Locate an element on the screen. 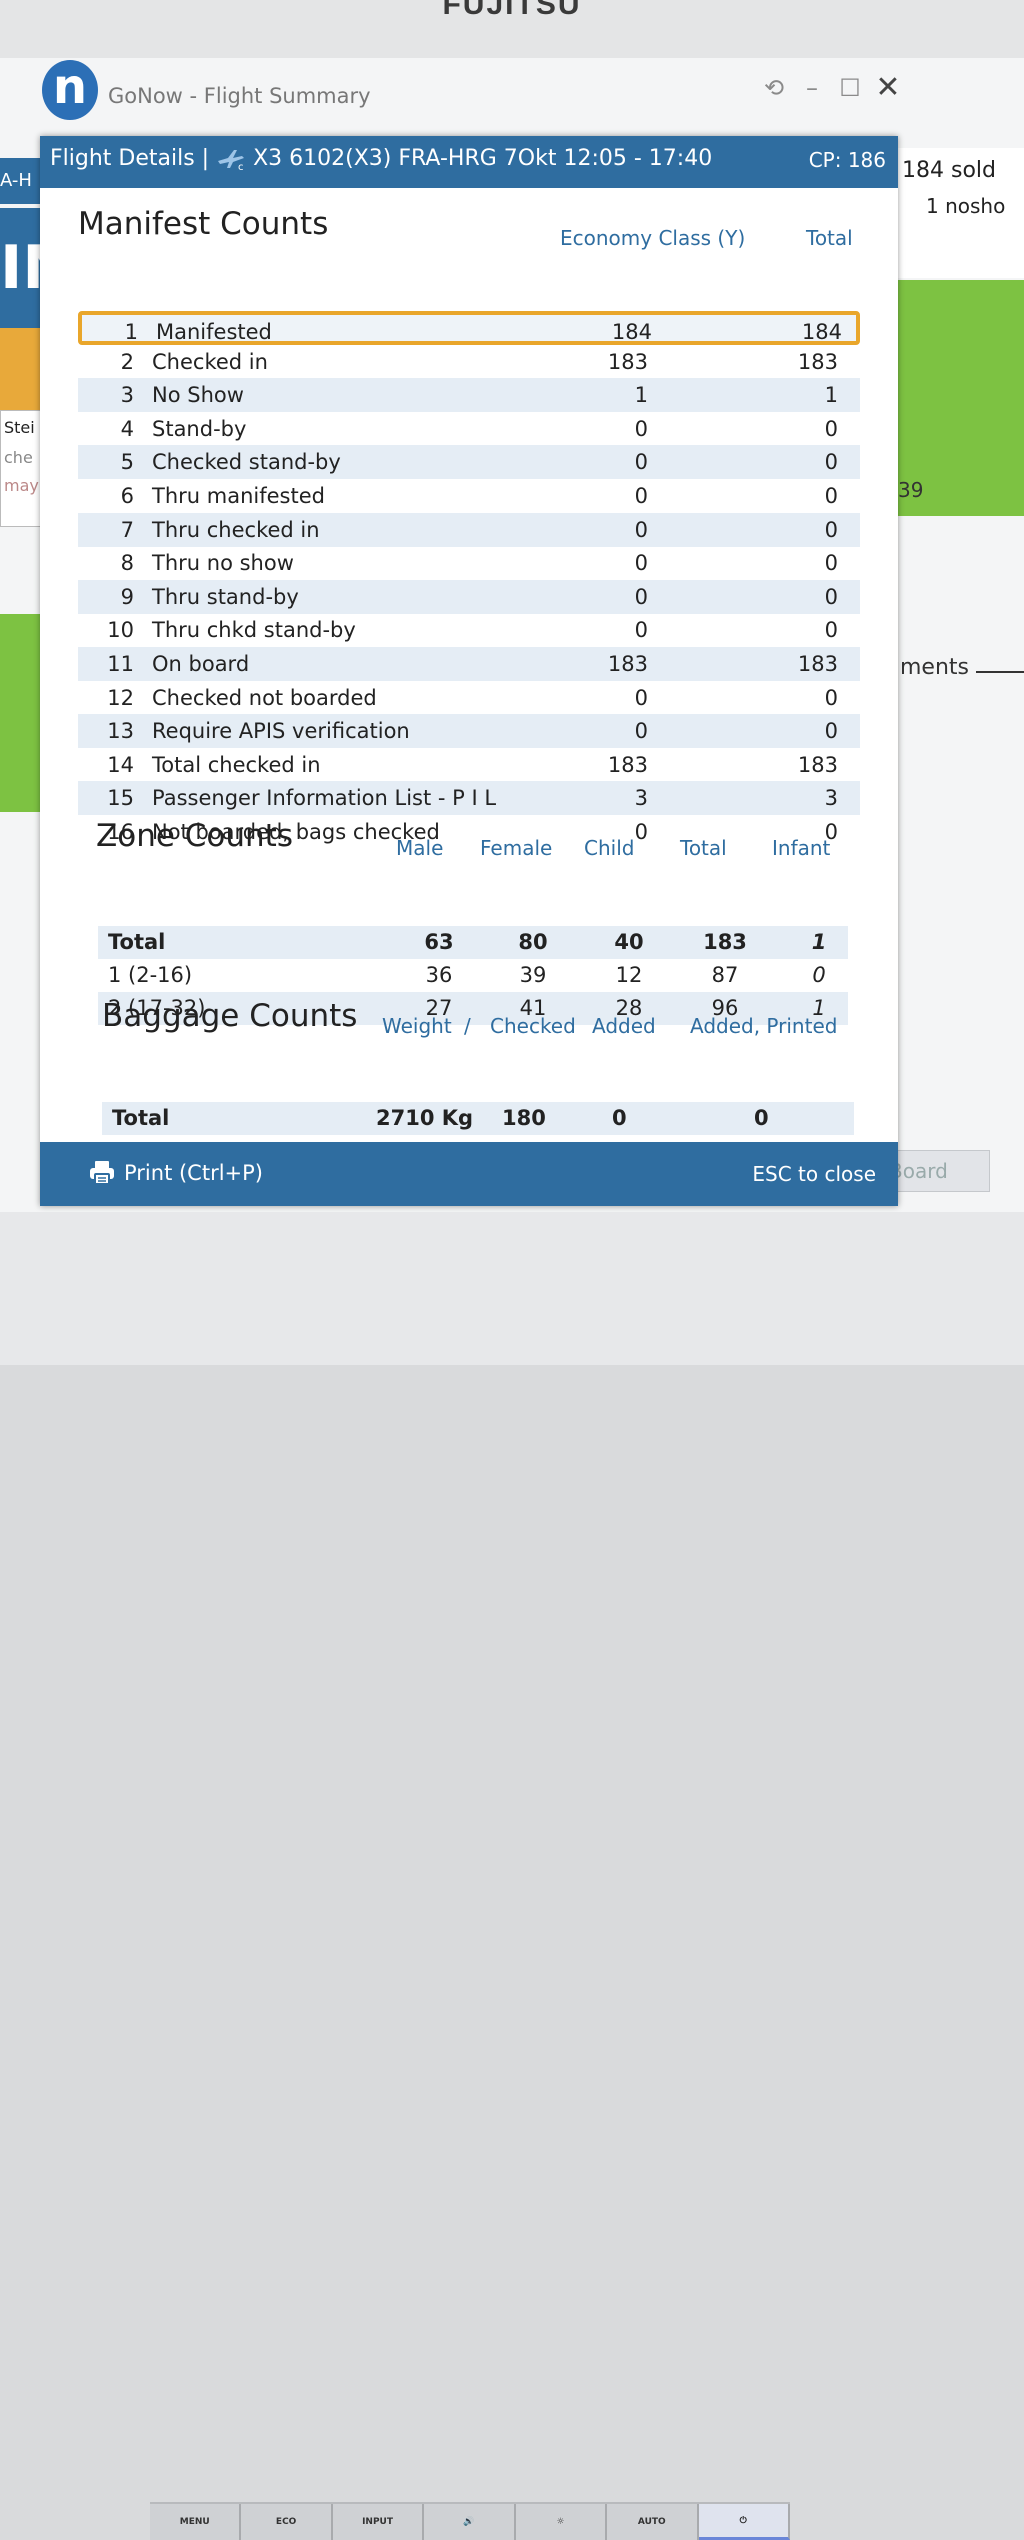  row-label: Checked in is located at coordinates (210, 361).